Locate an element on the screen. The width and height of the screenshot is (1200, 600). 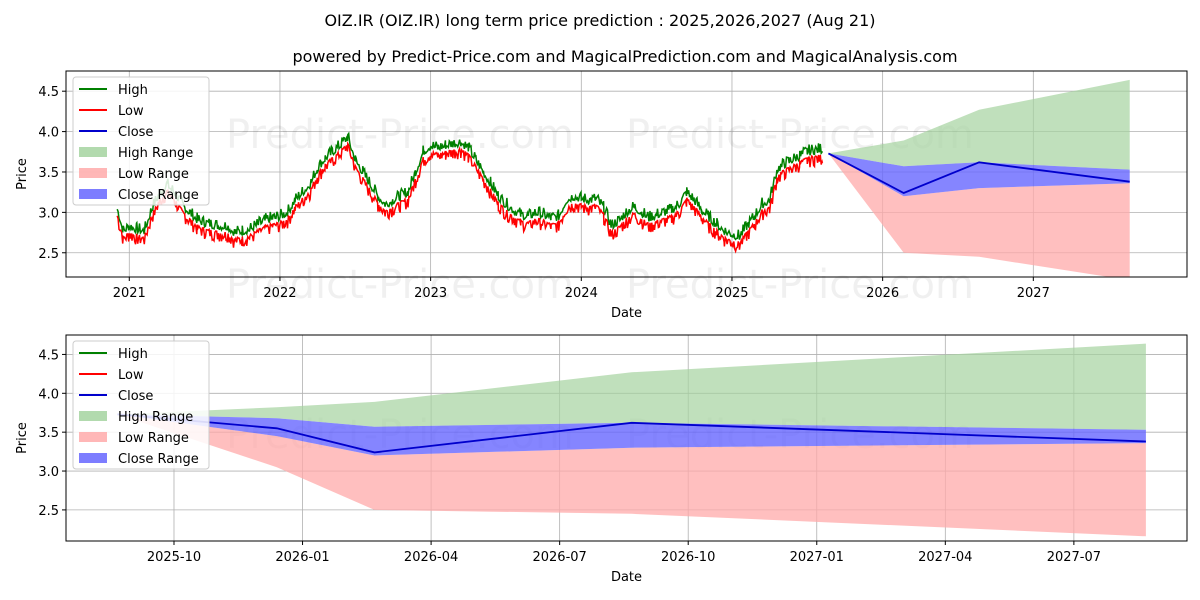
panel1-y-tick-label-1: 3.0 is located at coordinates (48, 472).